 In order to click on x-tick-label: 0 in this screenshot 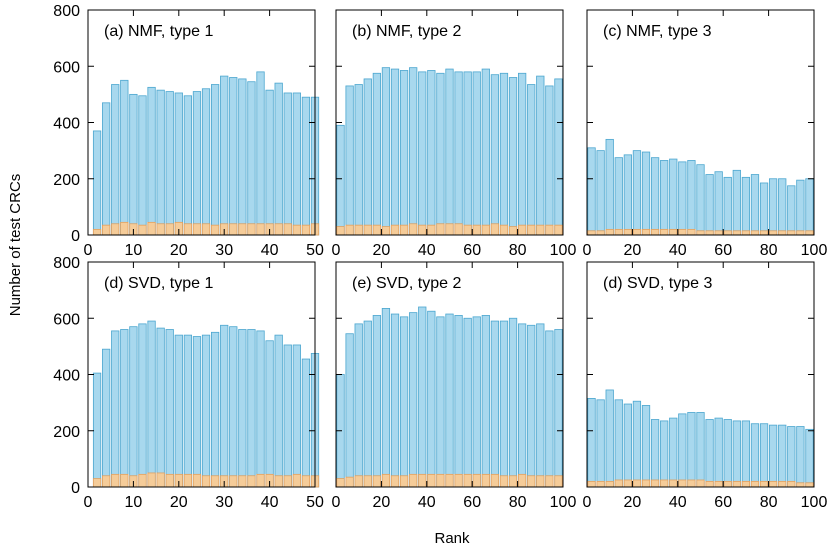, I will do `click(88, 250)`.